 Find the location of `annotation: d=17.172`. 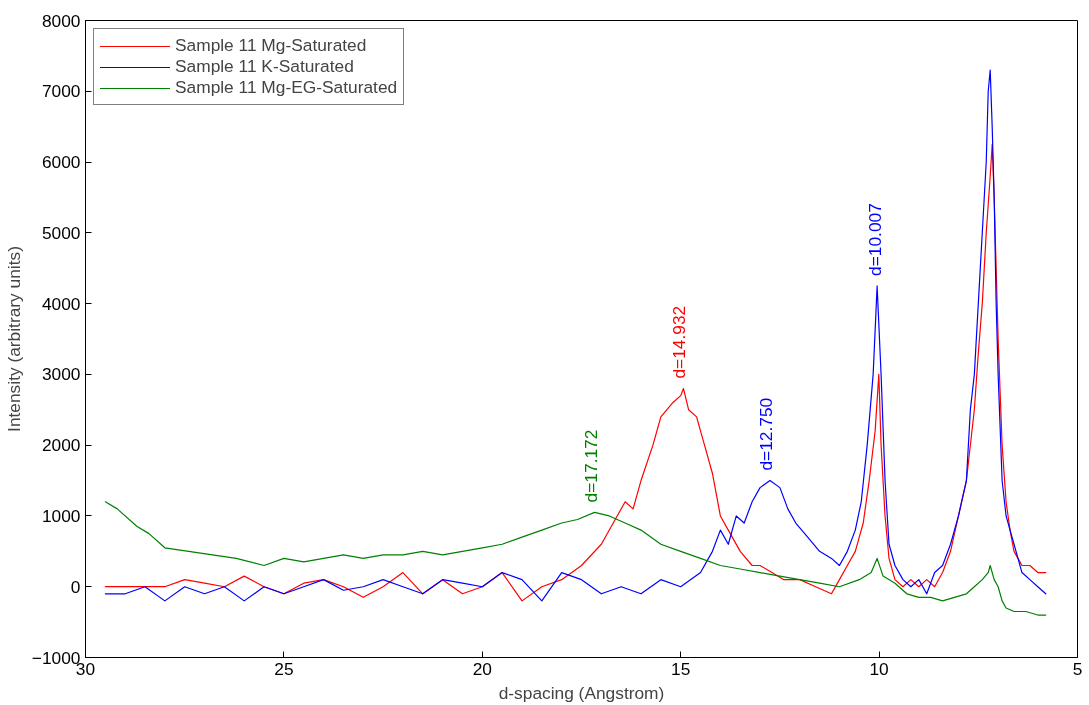

annotation: d=17.172 is located at coordinates (590, 466).